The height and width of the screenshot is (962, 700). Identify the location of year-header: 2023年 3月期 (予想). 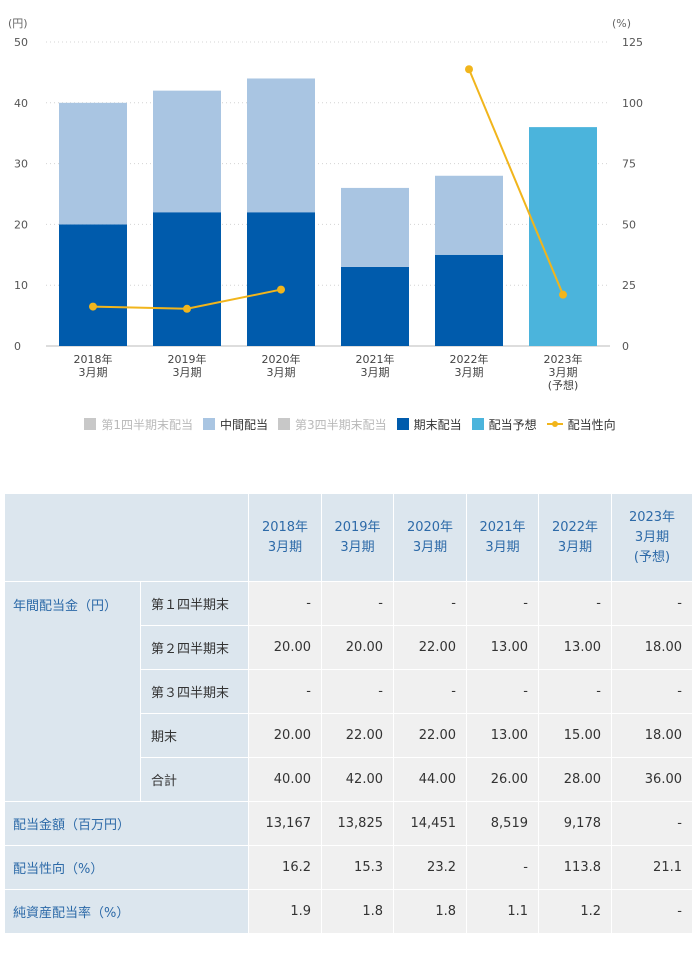
(652, 537).